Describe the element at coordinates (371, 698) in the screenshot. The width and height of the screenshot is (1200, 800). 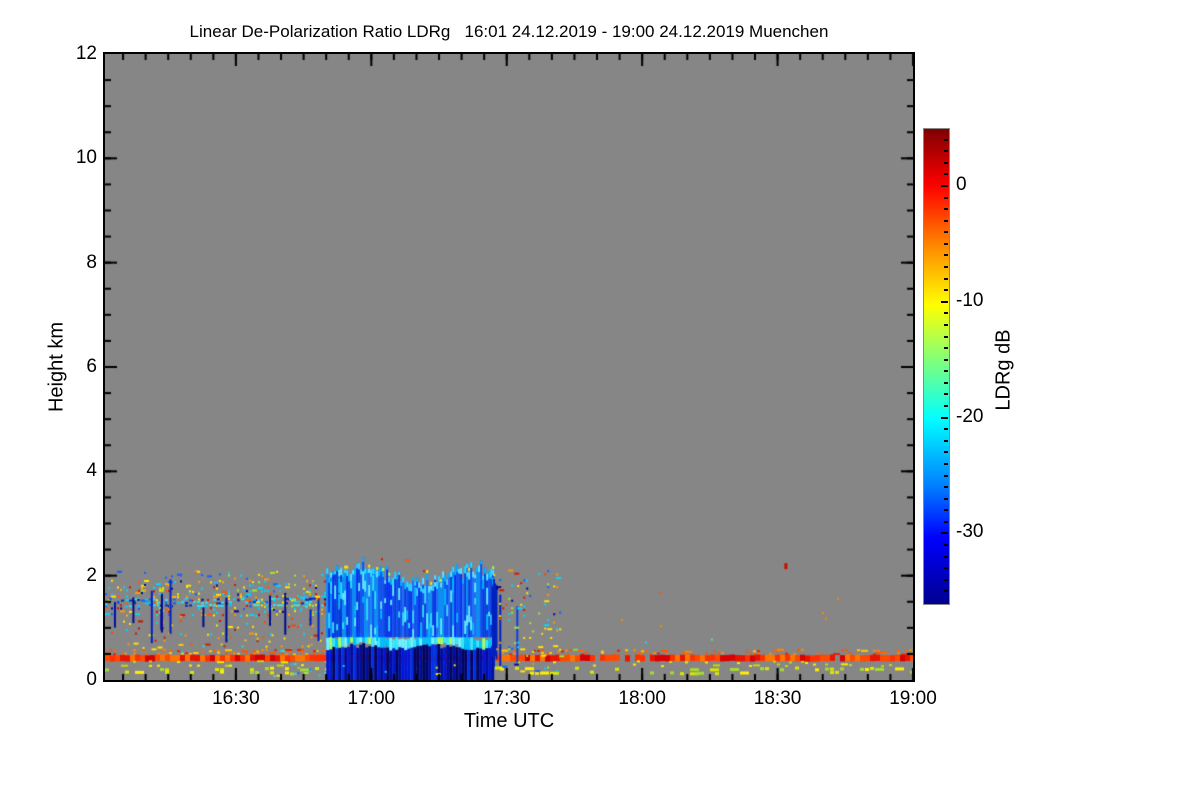
I see `x-tick-label: 17:00` at that location.